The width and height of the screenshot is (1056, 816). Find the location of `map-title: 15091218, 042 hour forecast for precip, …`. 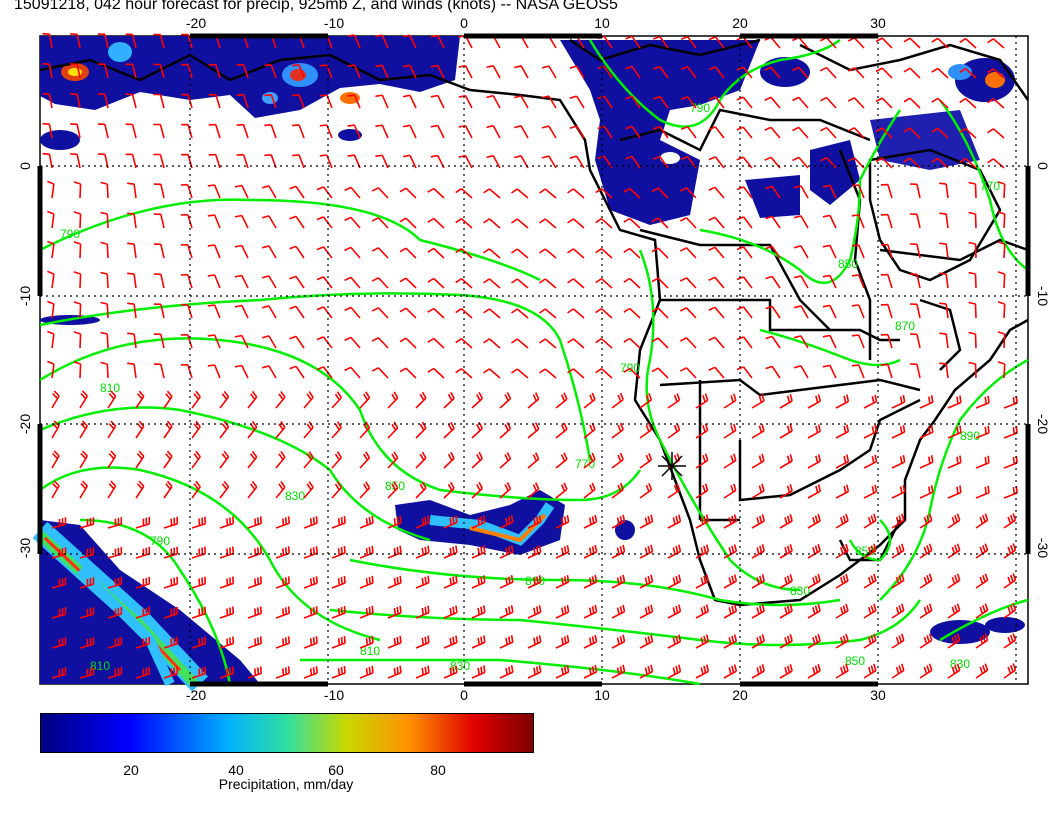

map-title: 15091218, 042 hour forecast for precip, … is located at coordinates (316, 6).